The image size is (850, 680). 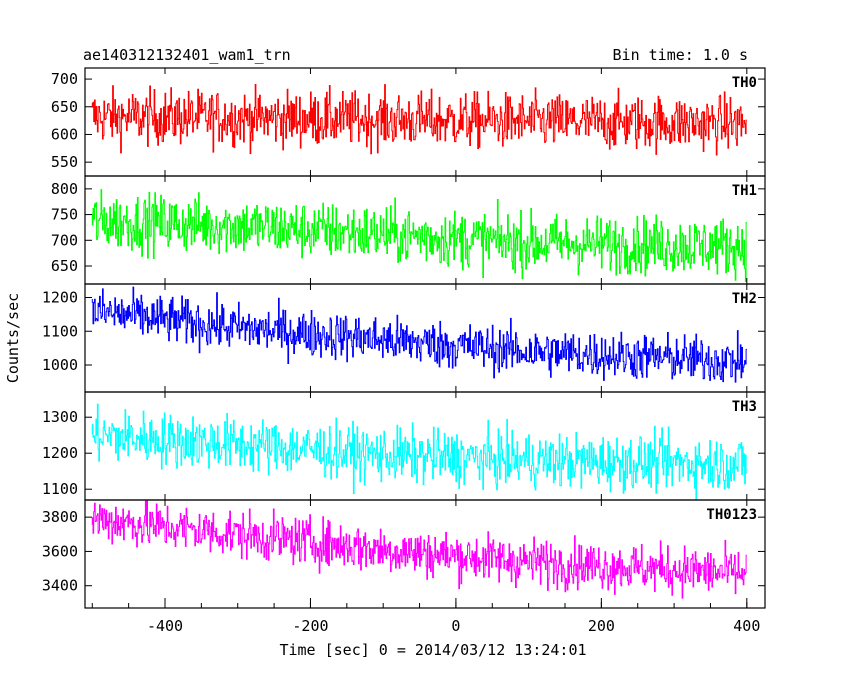 What do you see at coordinates (60, 417) in the screenshot?
I see `y-tick-label: 1300` at bounding box center [60, 417].